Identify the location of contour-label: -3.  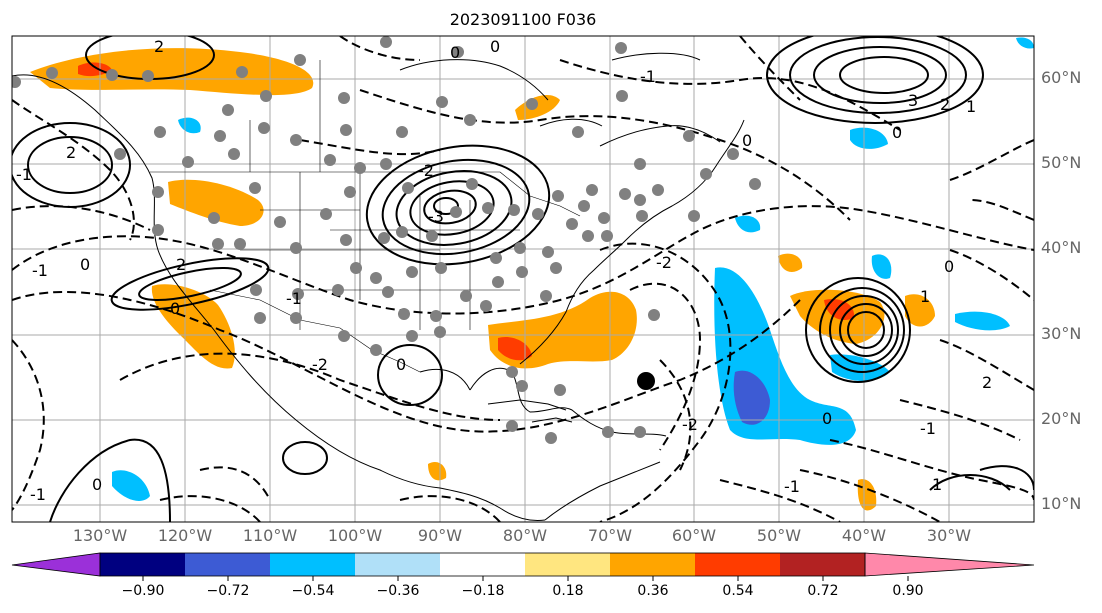
(436, 216).